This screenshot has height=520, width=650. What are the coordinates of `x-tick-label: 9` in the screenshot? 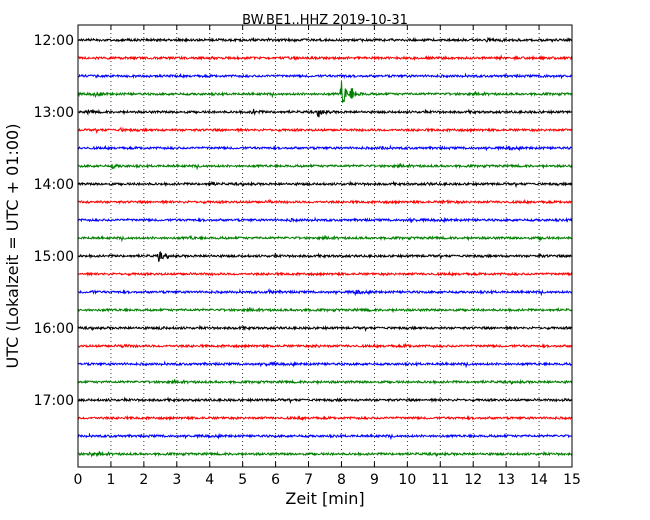 It's located at (374, 480).